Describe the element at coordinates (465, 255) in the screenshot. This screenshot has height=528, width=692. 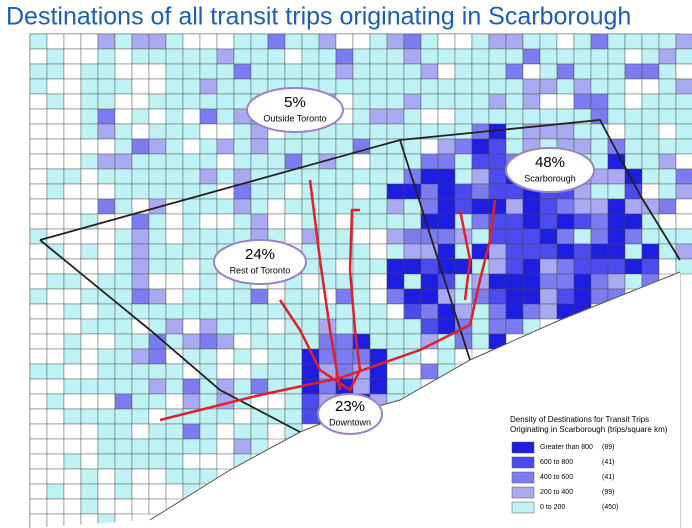
I see `rt-line` at that location.